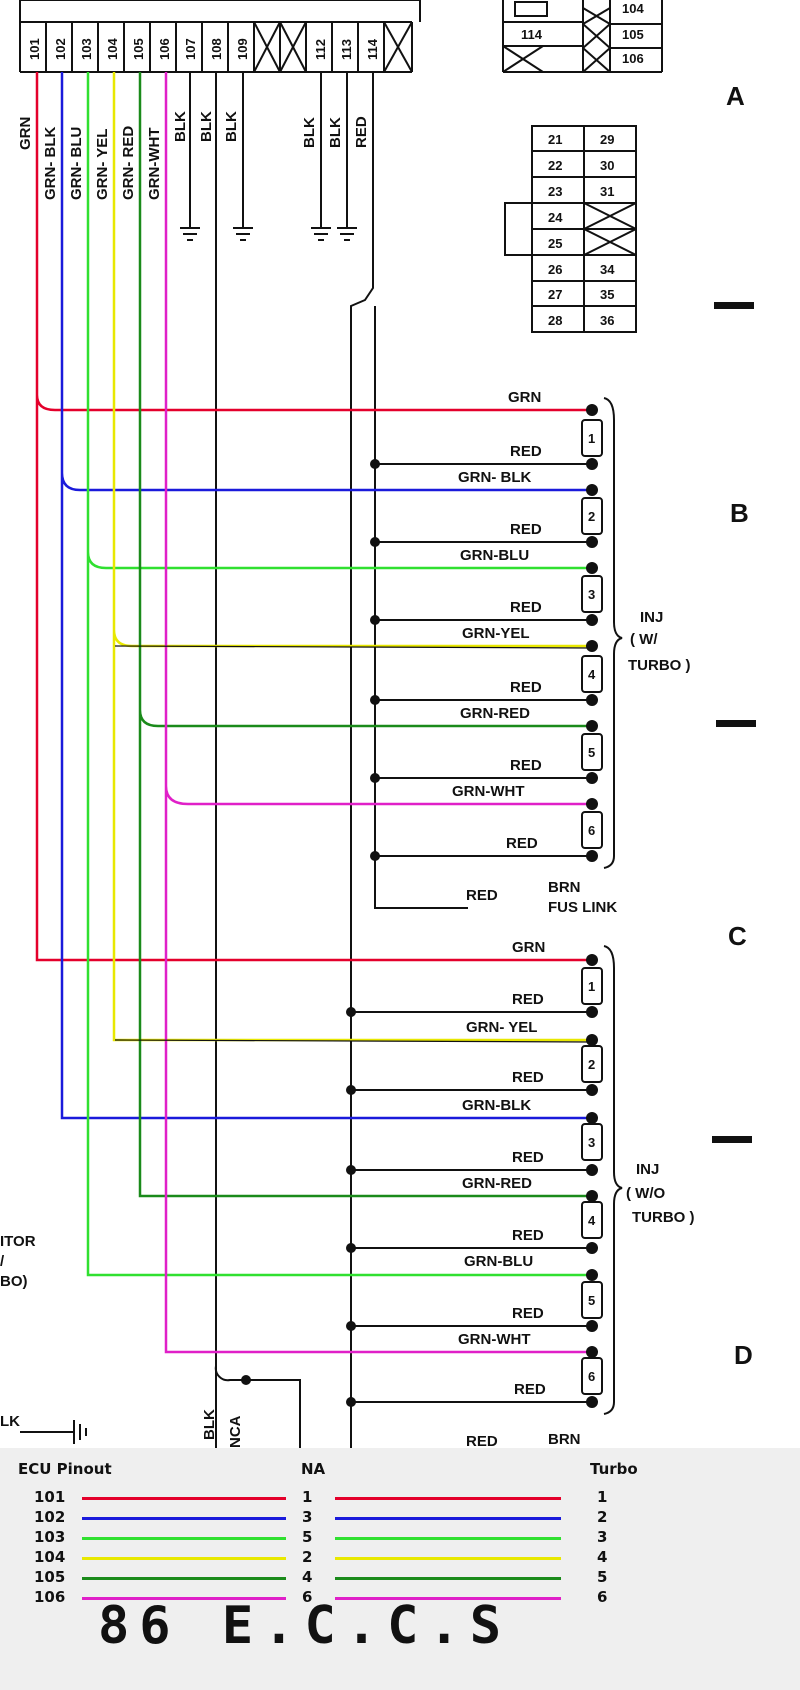  What do you see at coordinates (494, 555) in the screenshot?
I see `turbo-signal-3: GRN-BLU` at bounding box center [494, 555].